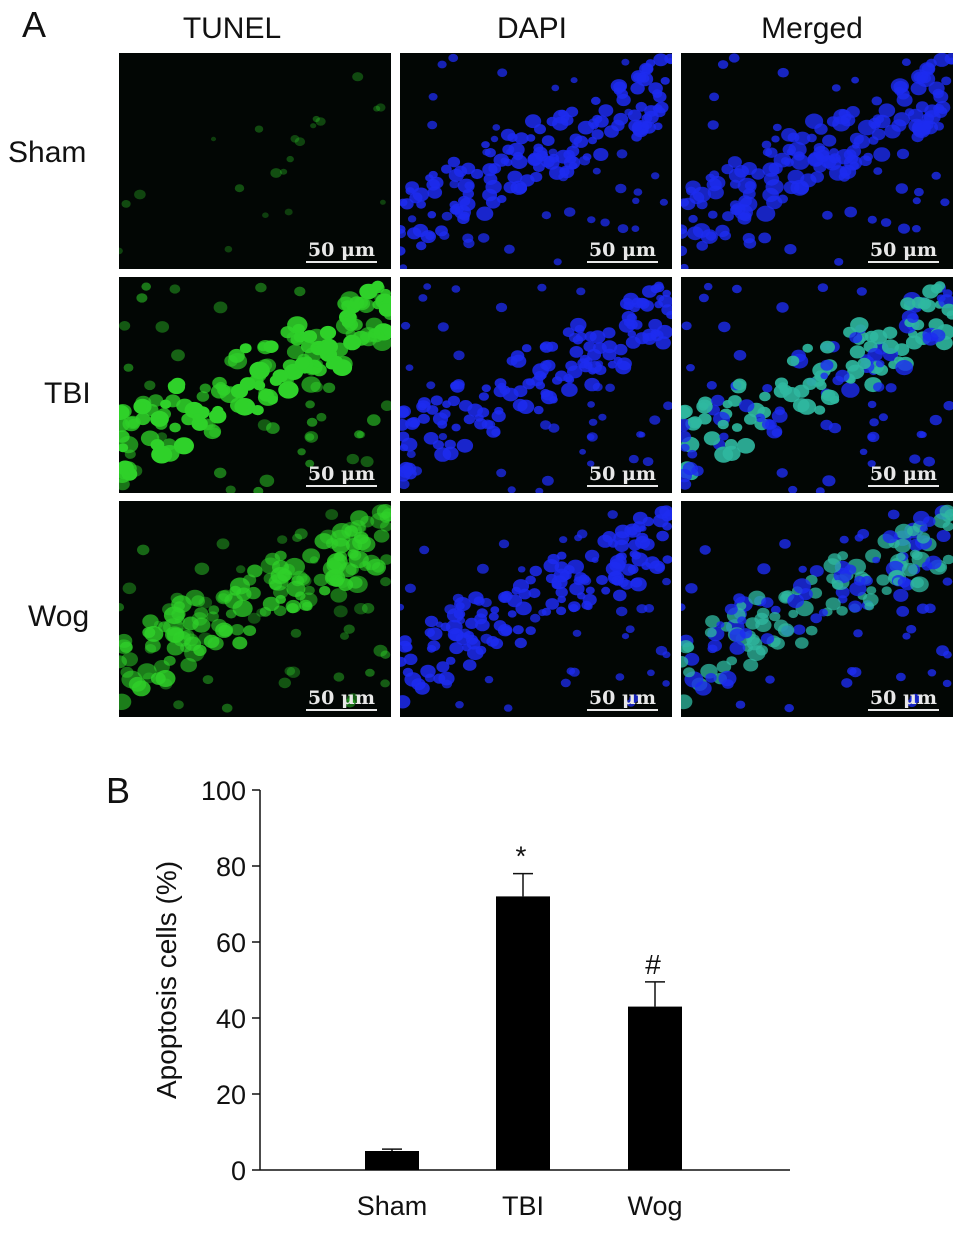 The image size is (969, 1235). What do you see at coordinates (231, 943) in the screenshot?
I see `y-tick-label: 60` at bounding box center [231, 943].